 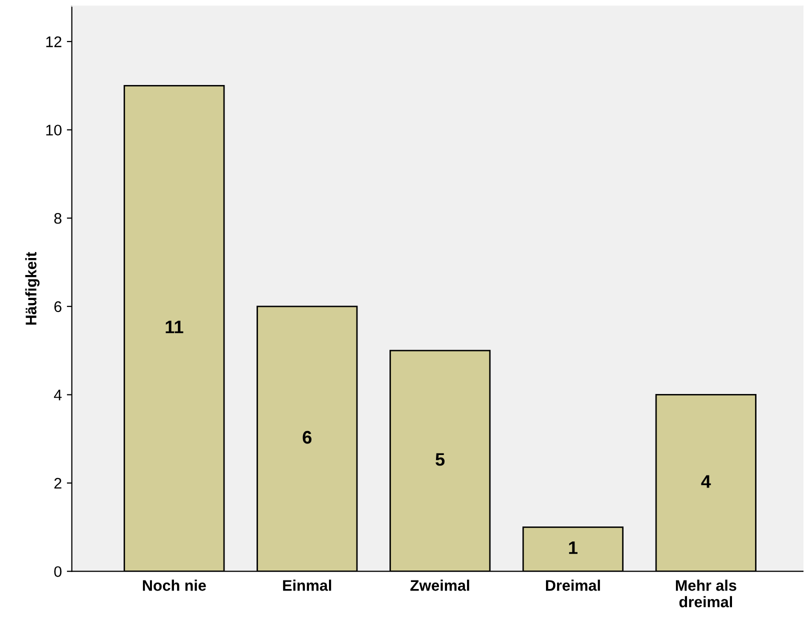 What do you see at coordinates (54, 130) in the screenshot?
I see `y-tick-label: 10` at bounding box center [54, 130].